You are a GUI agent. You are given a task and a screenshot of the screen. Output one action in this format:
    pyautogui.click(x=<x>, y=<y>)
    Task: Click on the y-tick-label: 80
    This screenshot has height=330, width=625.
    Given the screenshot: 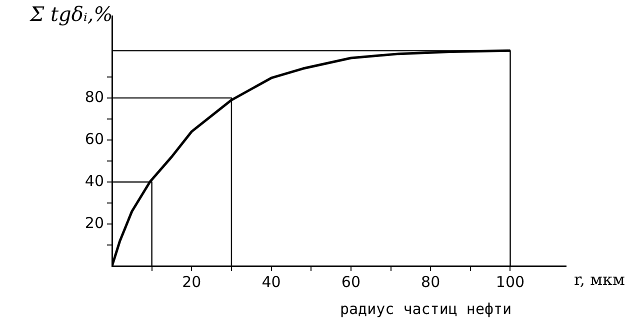 What is the action you would take?
    pyautogui.click(x=94, y=97)
    